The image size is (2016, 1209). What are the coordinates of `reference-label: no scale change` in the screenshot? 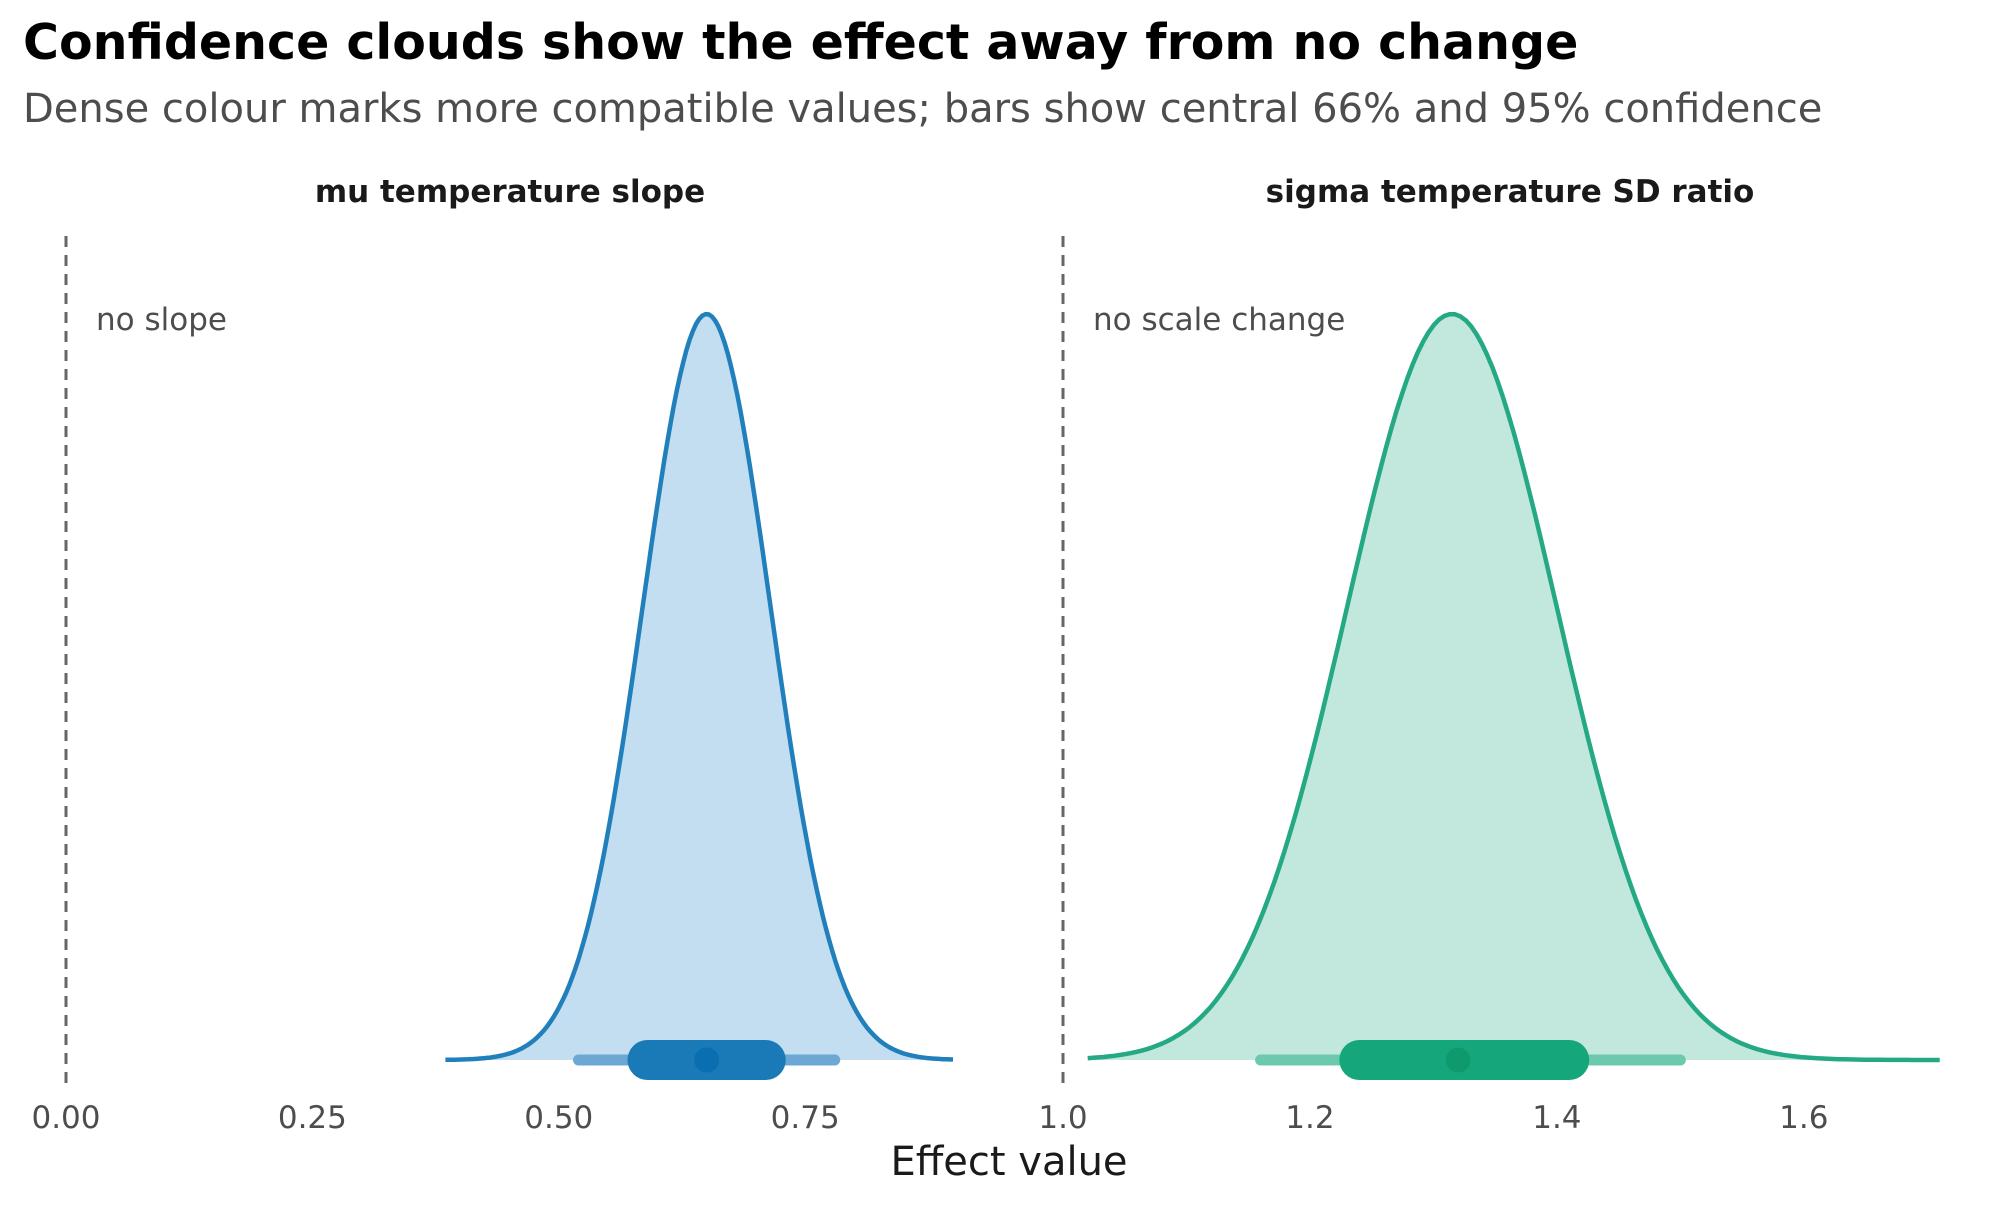 It's located at (1219, 320).